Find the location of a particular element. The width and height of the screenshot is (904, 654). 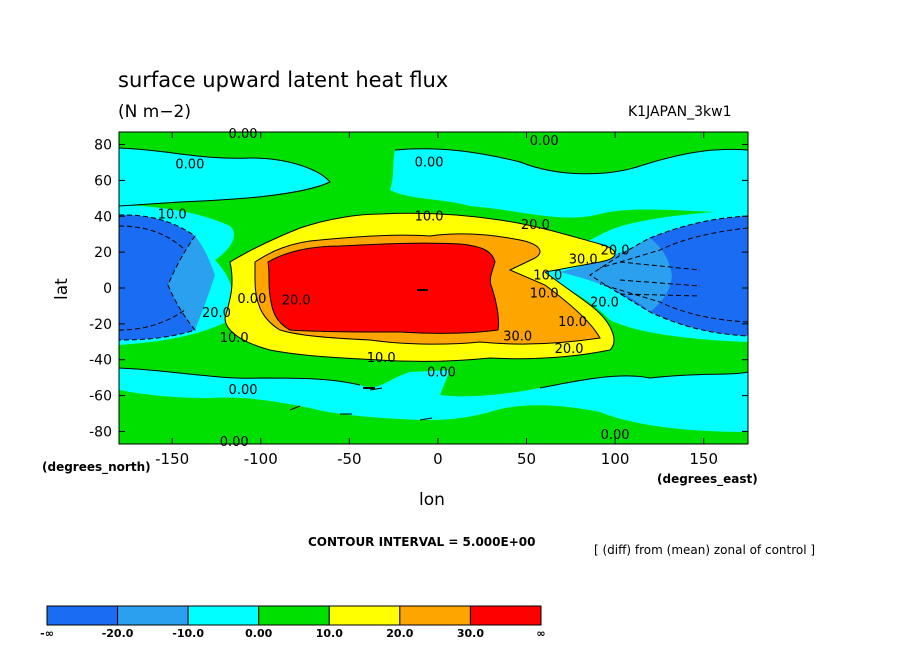

band-cyan-north-east is located at coordinates (569, 183).